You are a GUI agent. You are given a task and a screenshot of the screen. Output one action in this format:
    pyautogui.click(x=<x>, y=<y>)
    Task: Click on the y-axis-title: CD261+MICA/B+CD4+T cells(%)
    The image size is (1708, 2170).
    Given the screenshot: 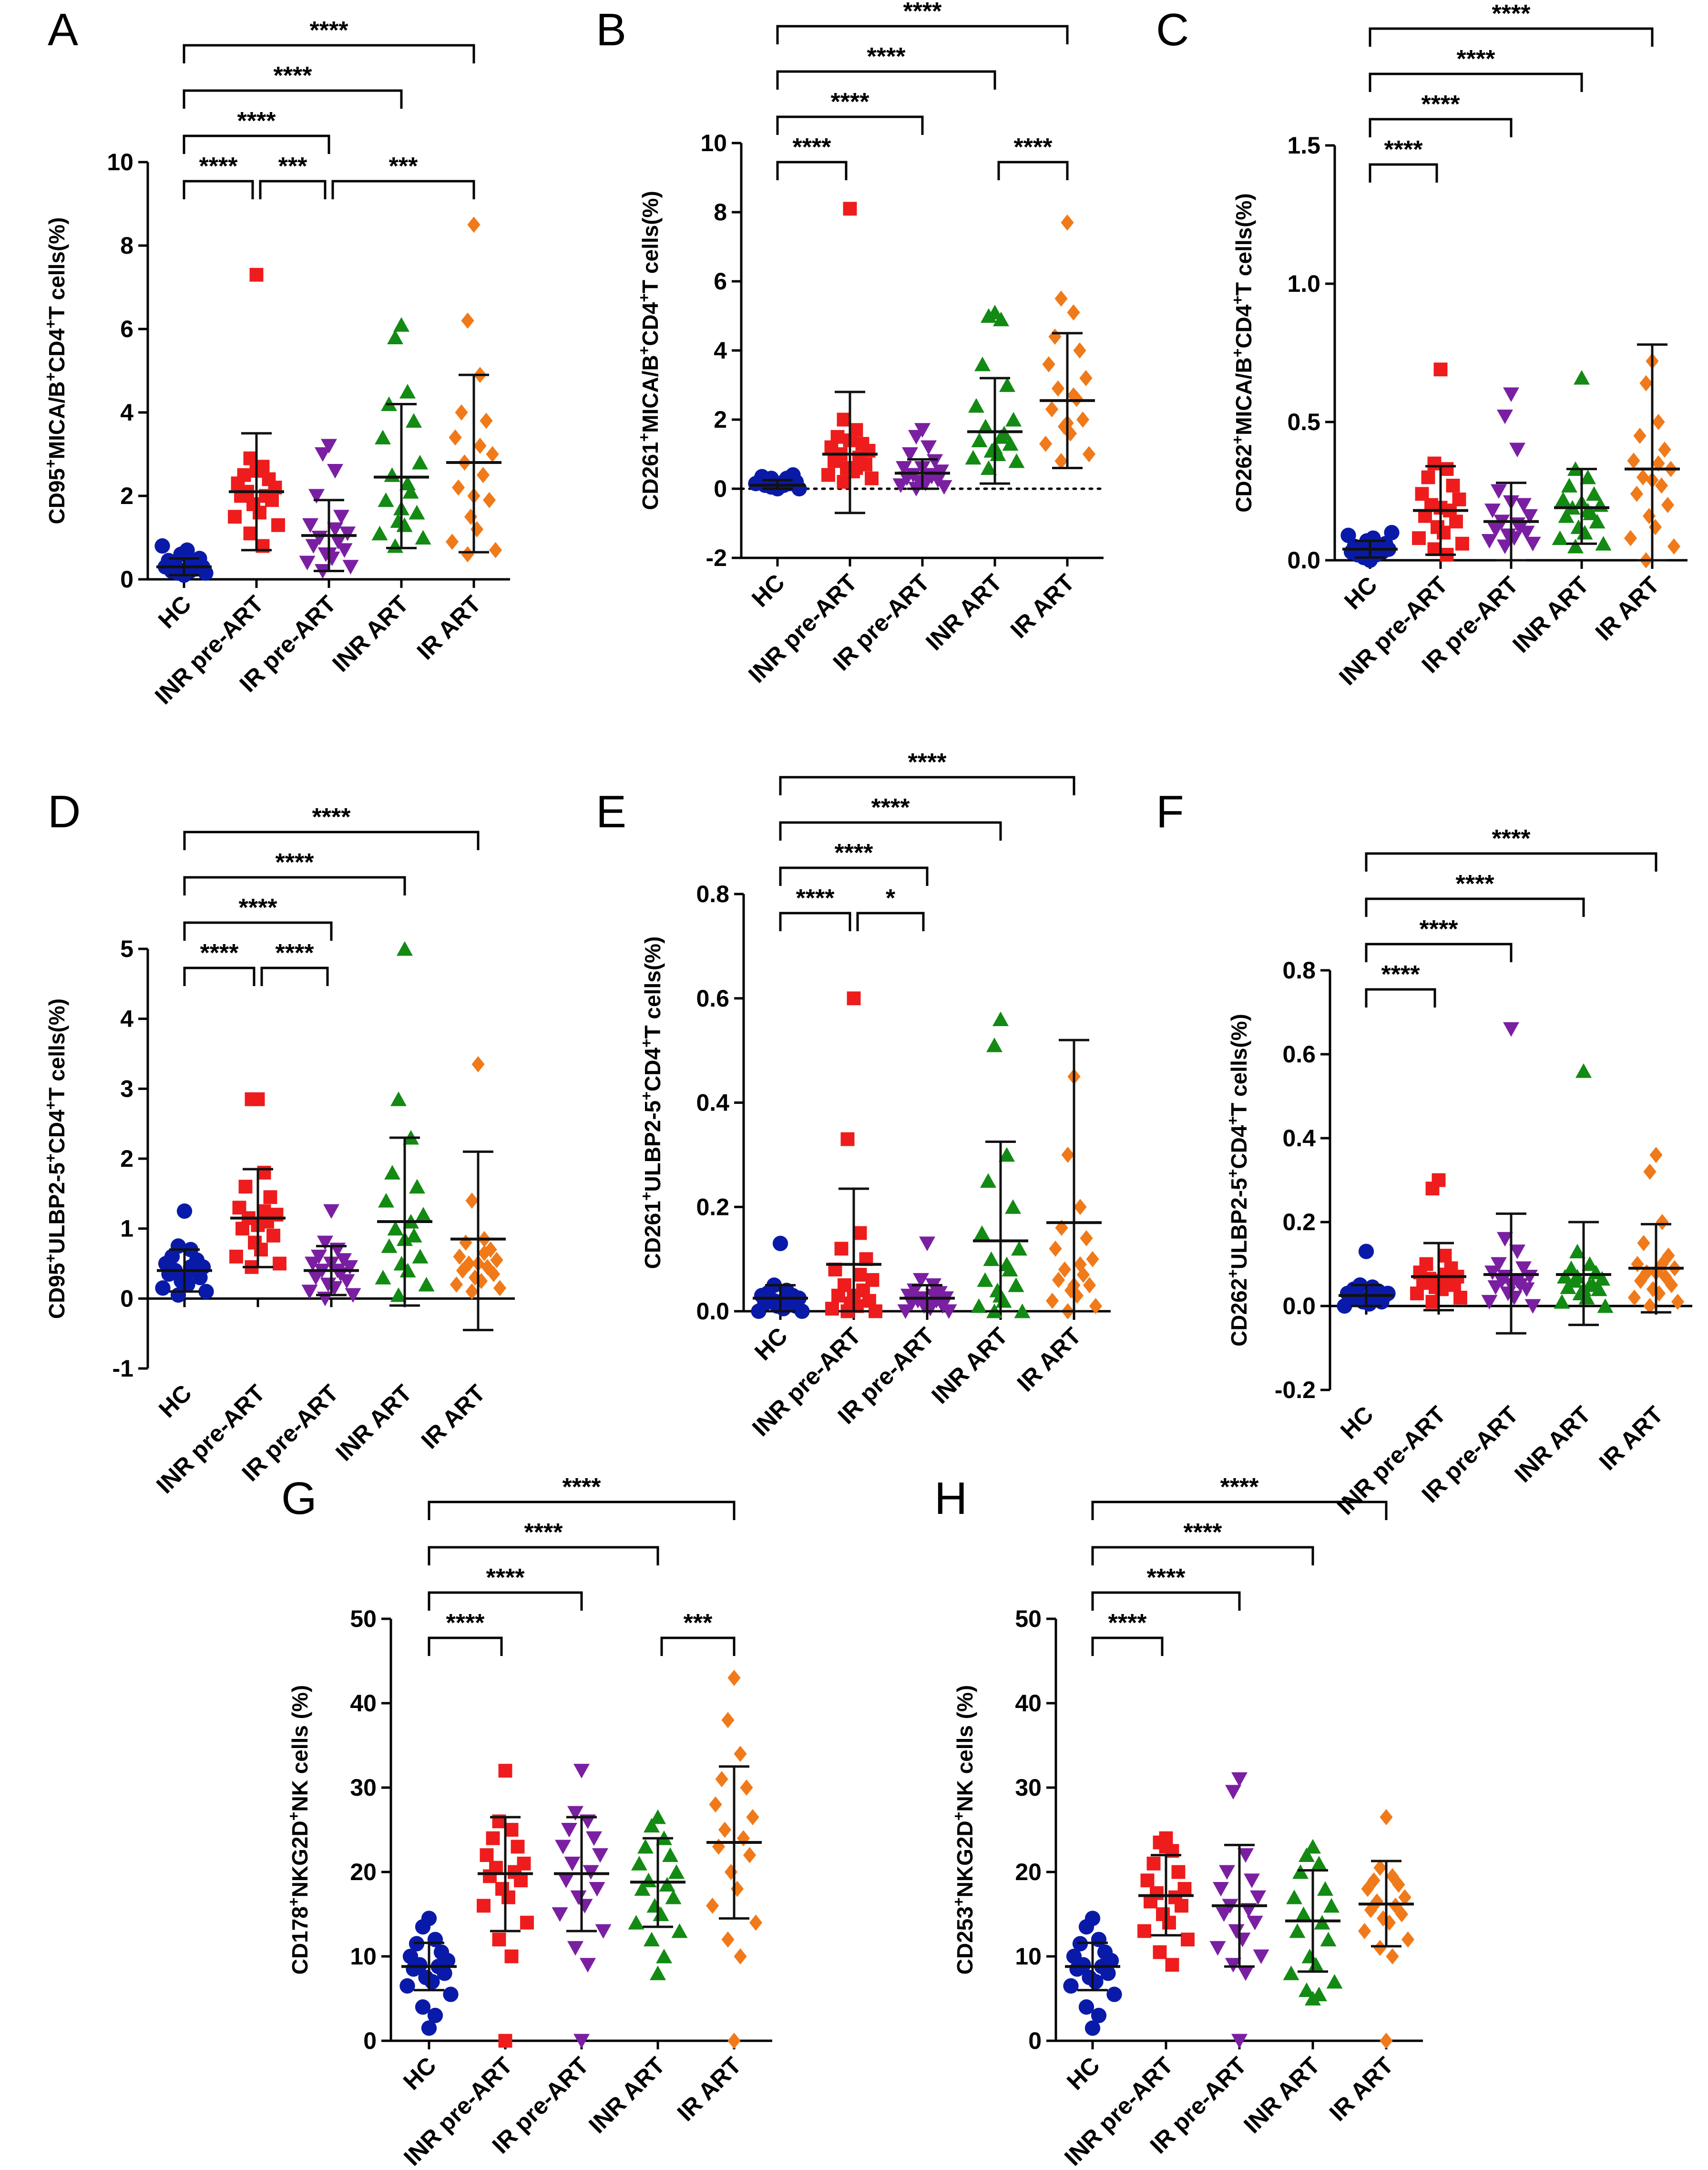 What is the action you would take?
    pyautogui.click(x=649, y=350)
    